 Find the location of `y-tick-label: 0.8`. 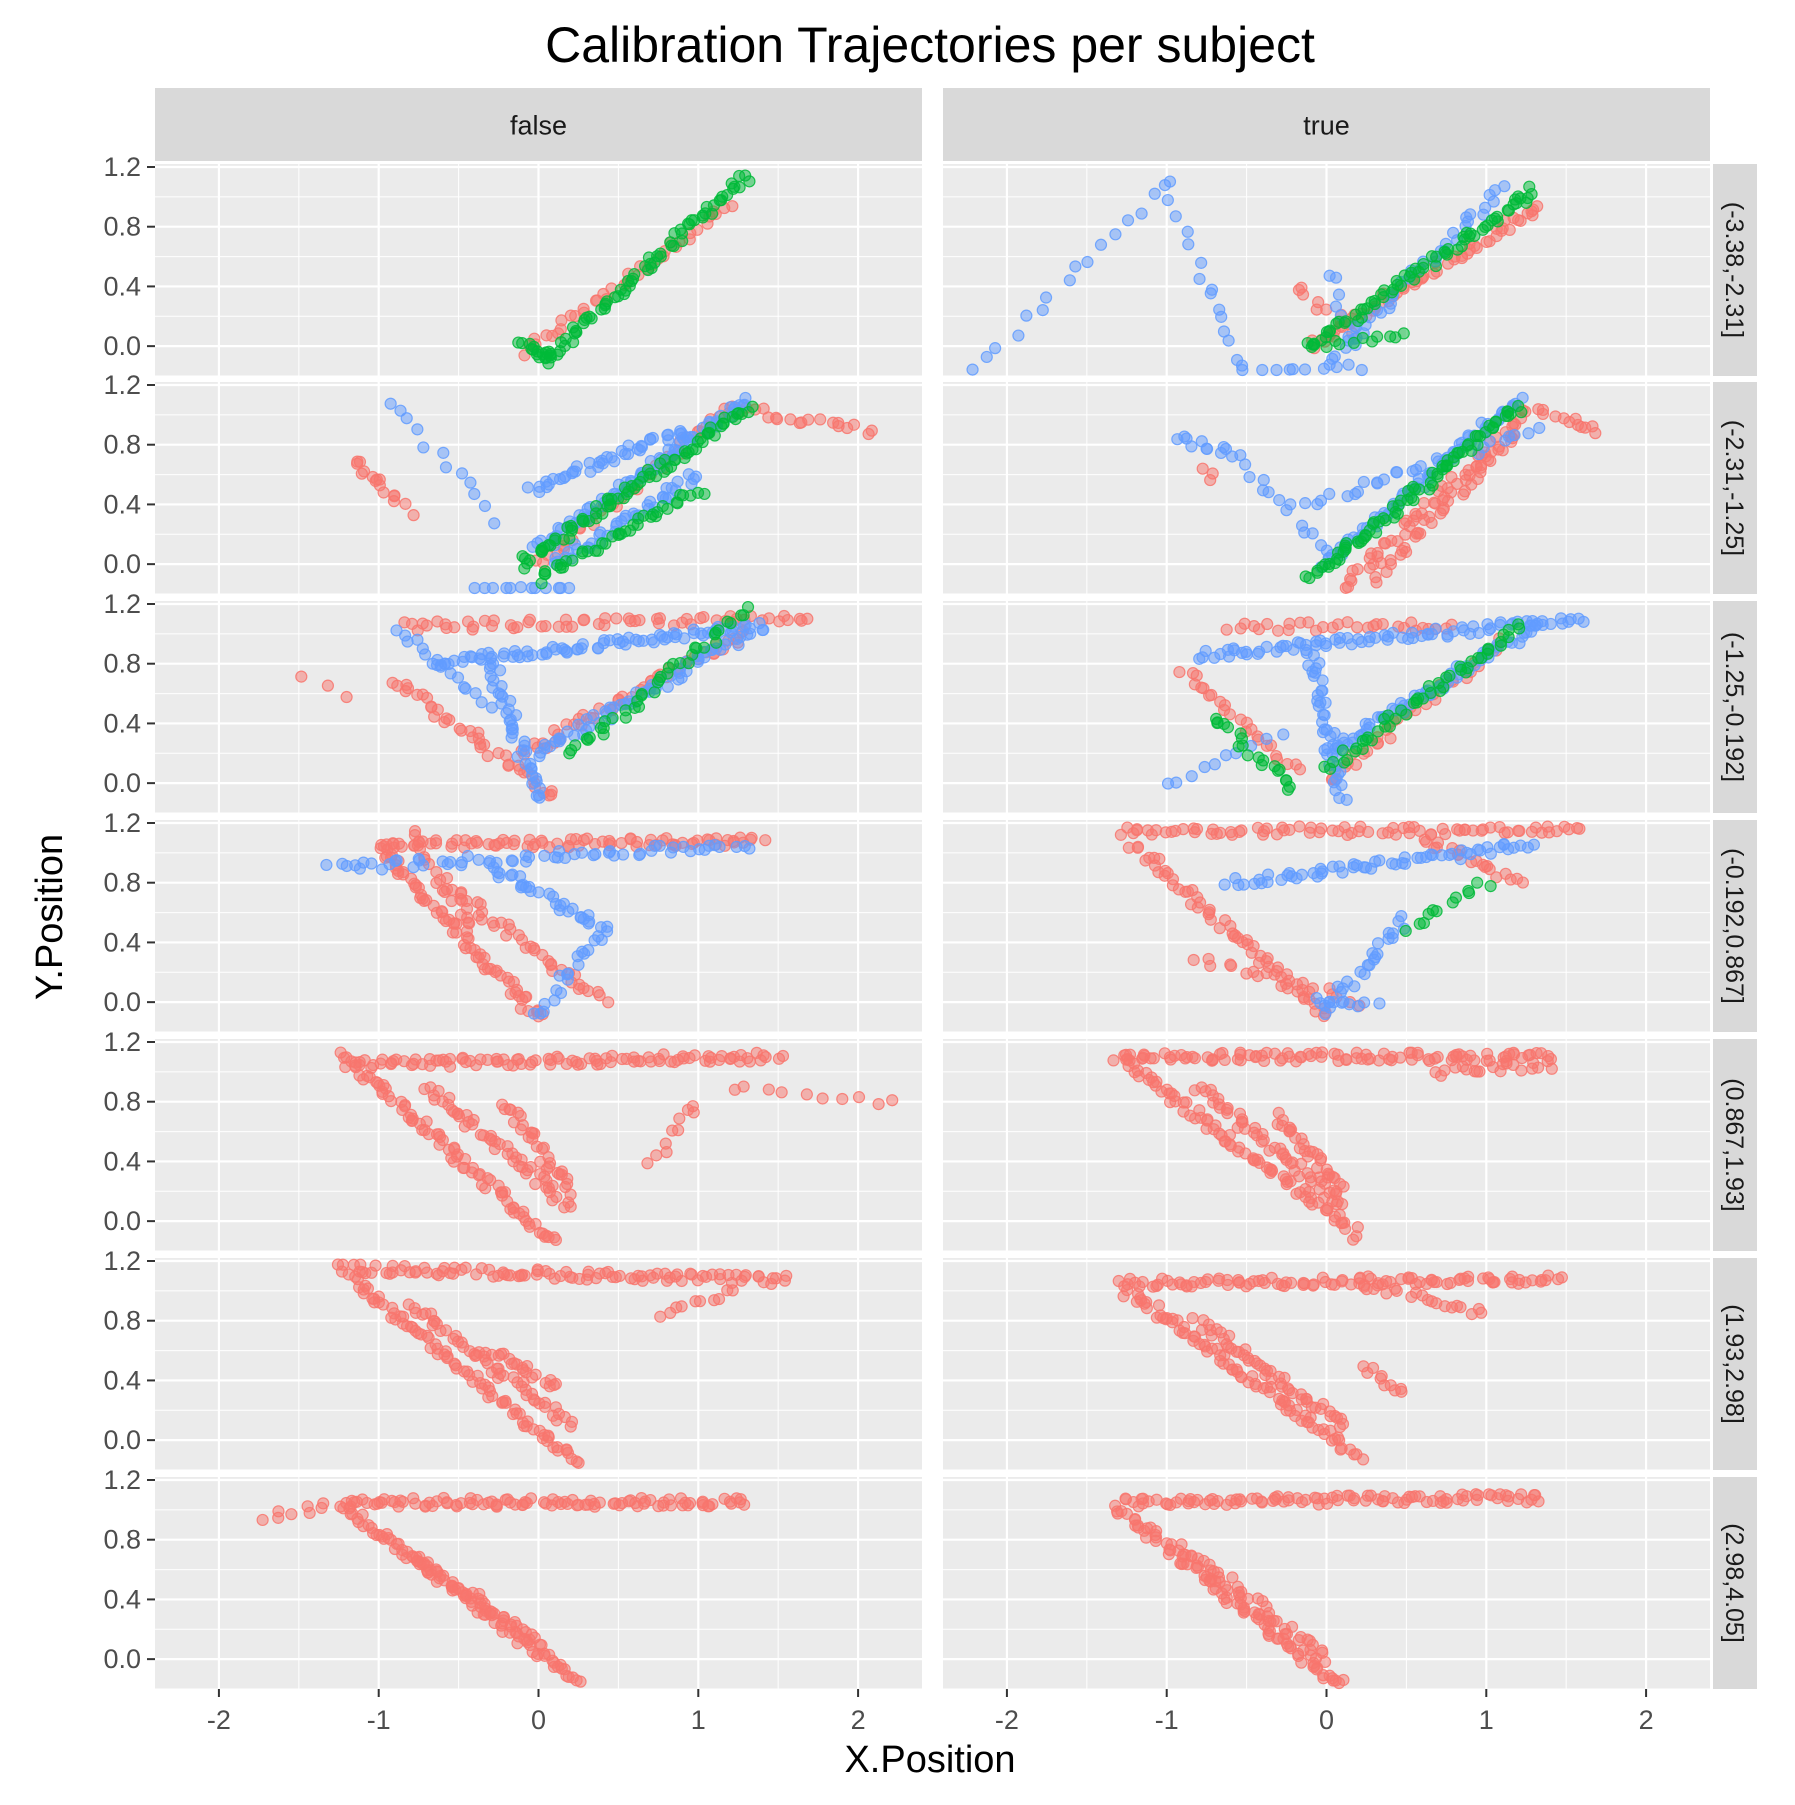

y-tick-label: 0.8 is located at coordinates (122, 1321).